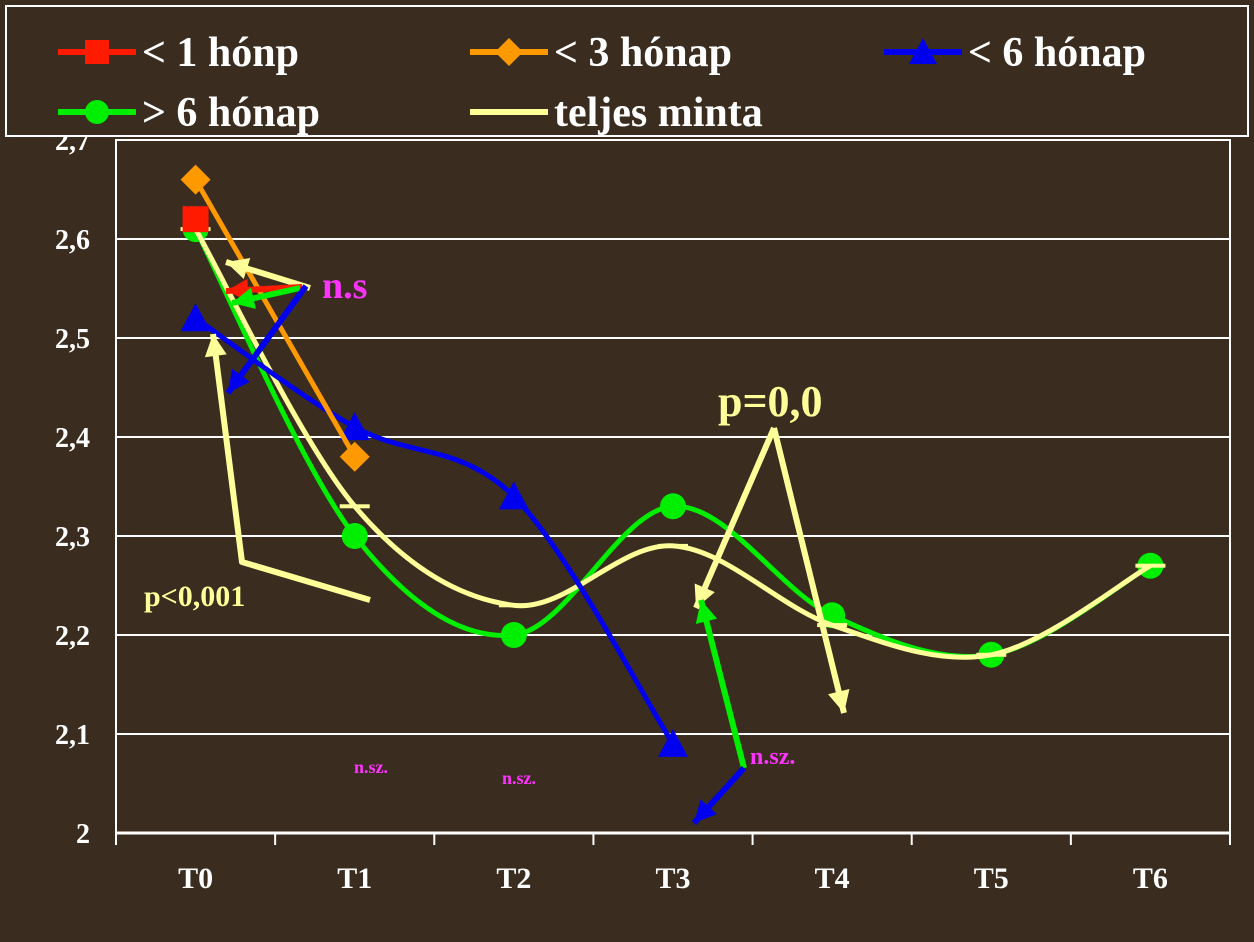  Describe the element at coordinates (839, 701) in the screenshot. I see `arrow-p00-right-head` at that location.